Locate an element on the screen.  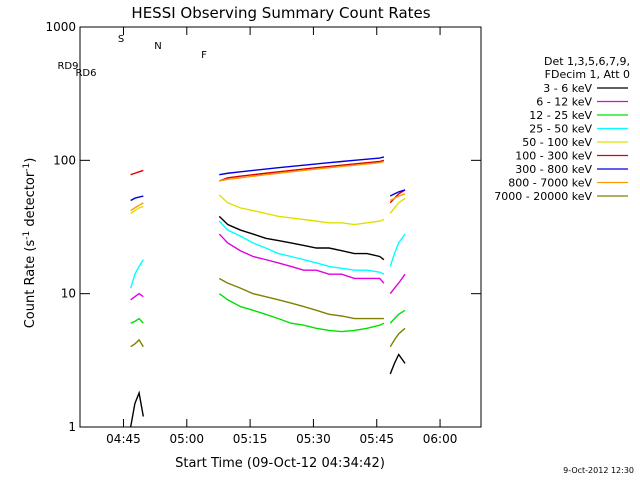
timestamp: 9-Oct-2012 12:30 is located at coordinates (598, 470).